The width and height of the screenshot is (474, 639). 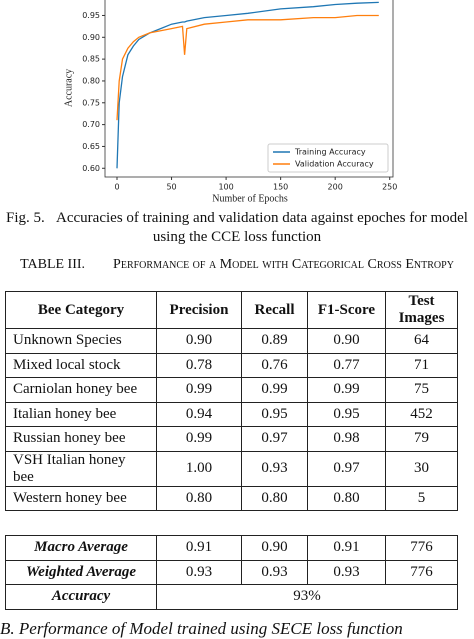 I want to click on y-axis-label: Accuracy, so click(x=68, y=88).